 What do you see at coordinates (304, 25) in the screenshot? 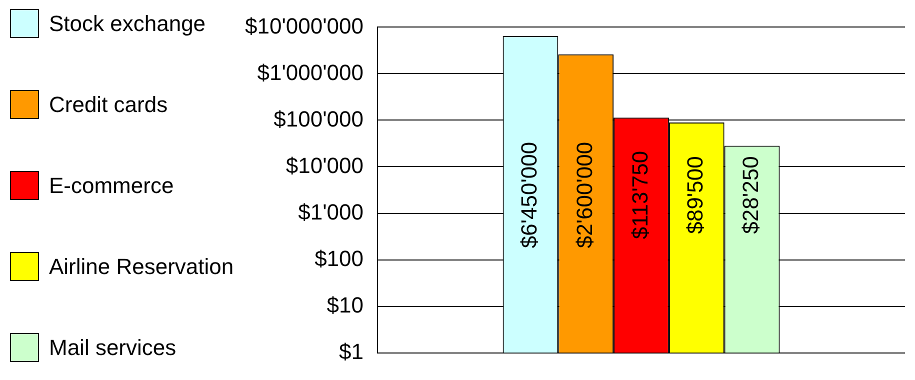
I see `y-tick-label: $10'000'000` at bounding box center [304, 25].